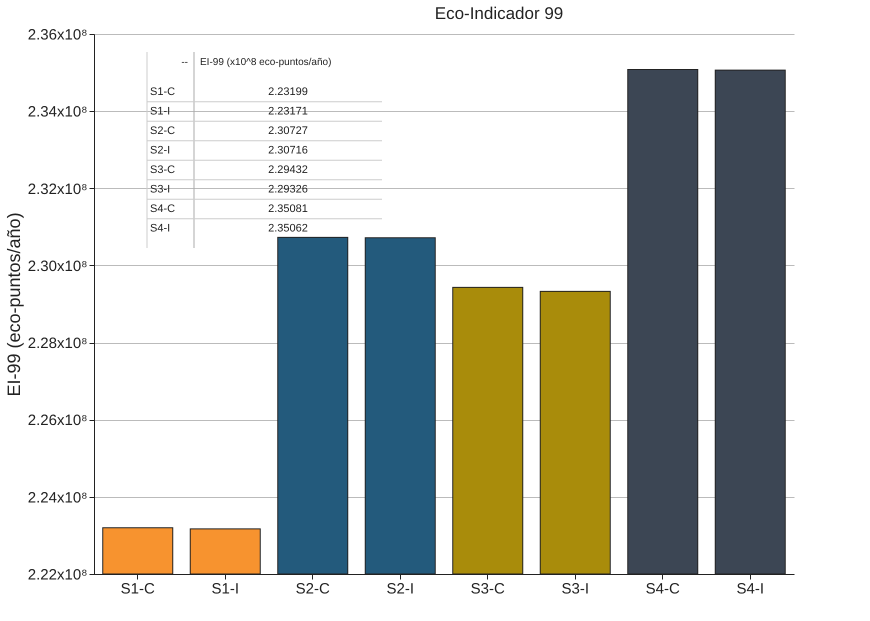  I want to click on x-tick-label: S3-I, so click(575, 589).